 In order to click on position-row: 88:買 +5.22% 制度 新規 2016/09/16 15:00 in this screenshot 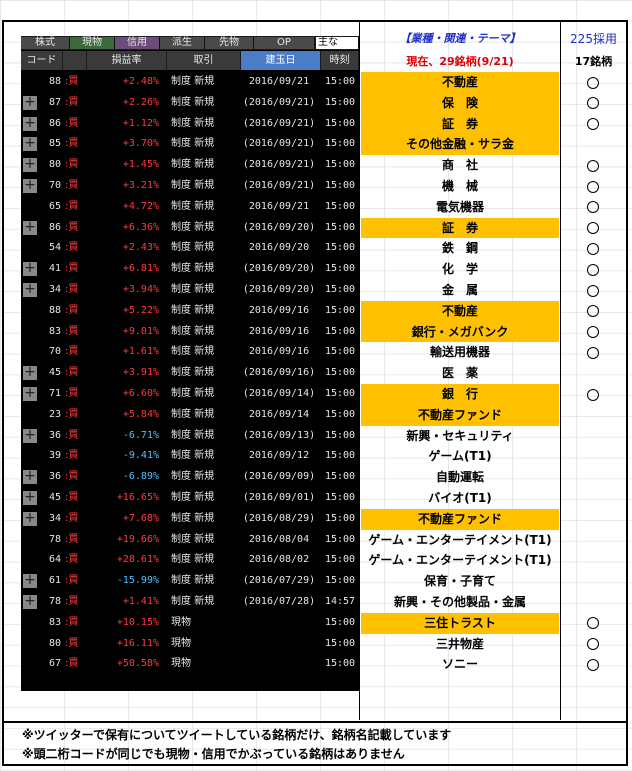, I will do `click(190, 311)`.